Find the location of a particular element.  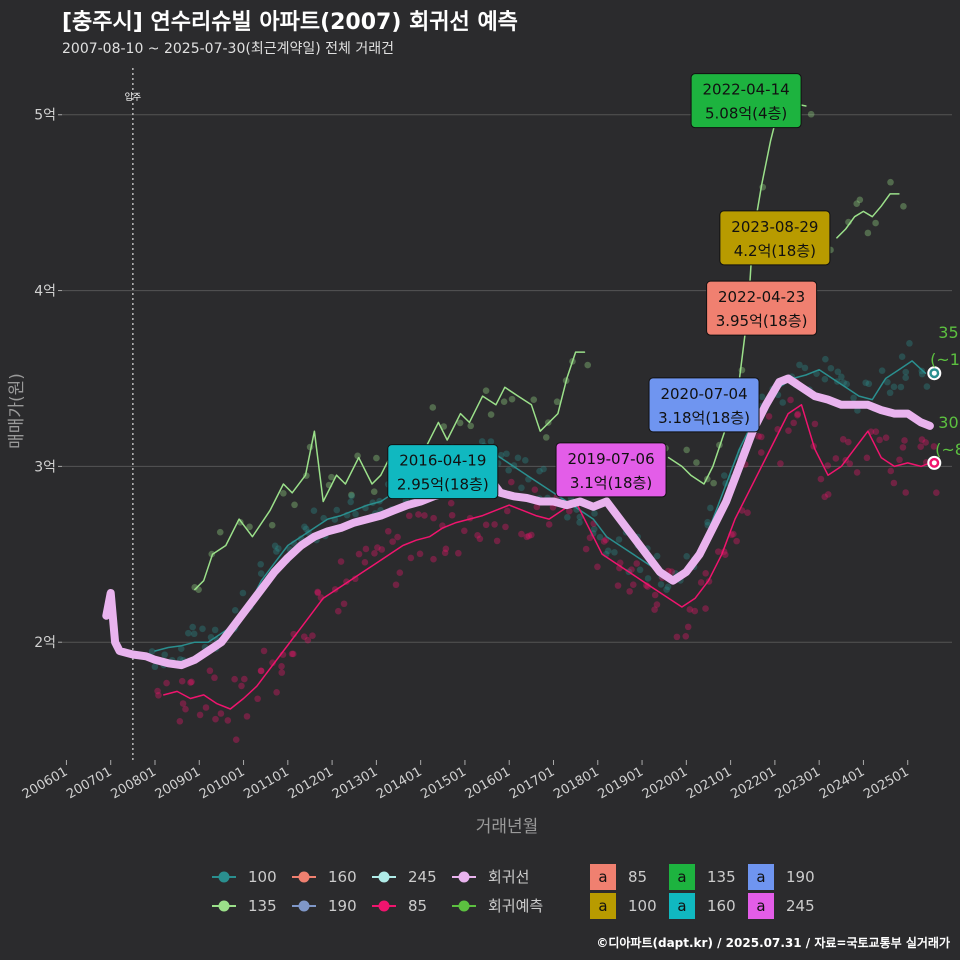

x-tick-label: 201101 is located at coordinates (266, 783).